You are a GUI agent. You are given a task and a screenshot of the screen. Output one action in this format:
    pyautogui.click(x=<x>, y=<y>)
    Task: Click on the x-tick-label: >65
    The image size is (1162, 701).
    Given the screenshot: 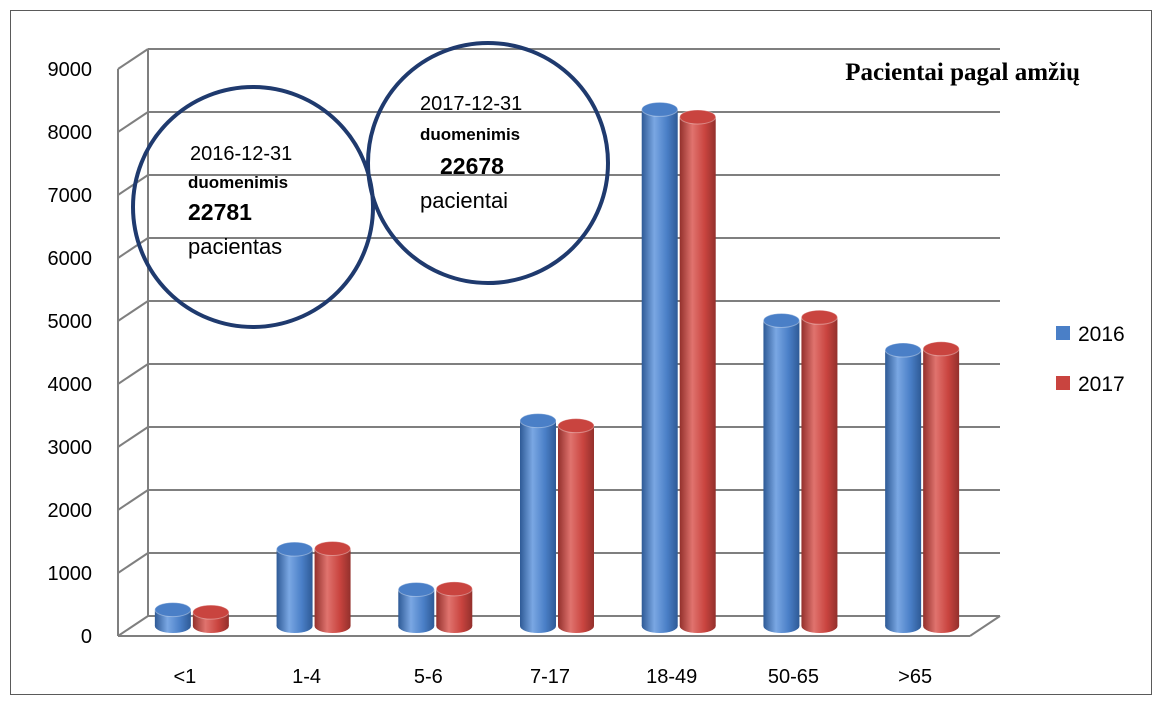 What is the action you would take?
    pyautogui.click(x=915, y=677)
    